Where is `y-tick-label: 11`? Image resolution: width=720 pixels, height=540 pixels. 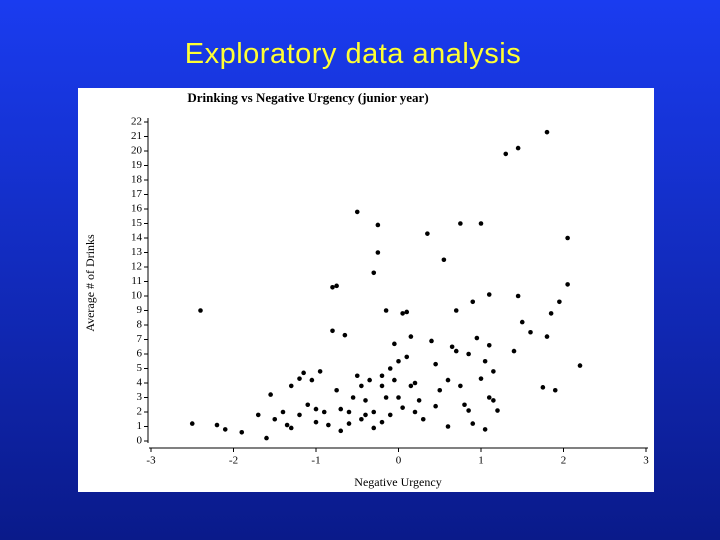
y-tick-label: 11 is located at coordinates (136, 281).